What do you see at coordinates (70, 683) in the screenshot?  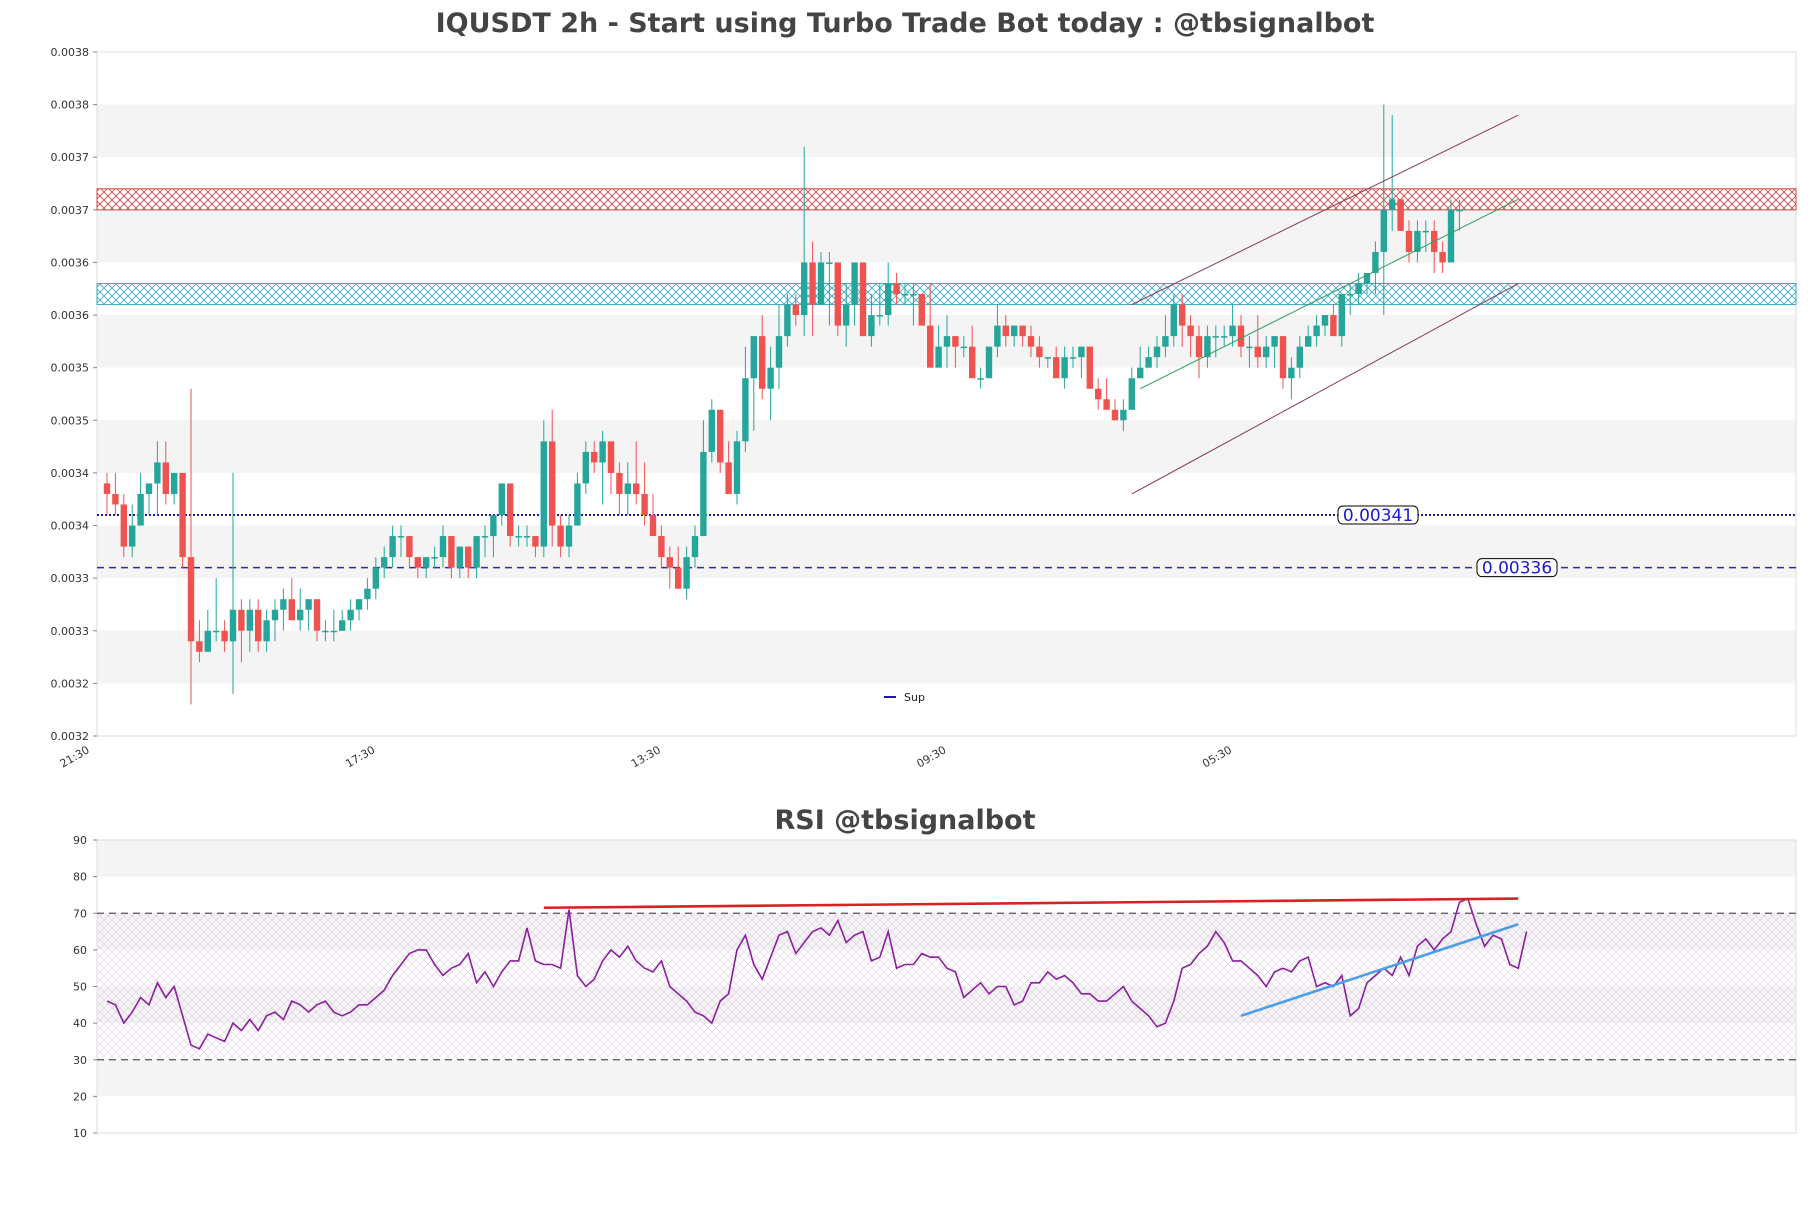 I see `price-y-tick-label: 0.0032` at bounding box center [70, 683].